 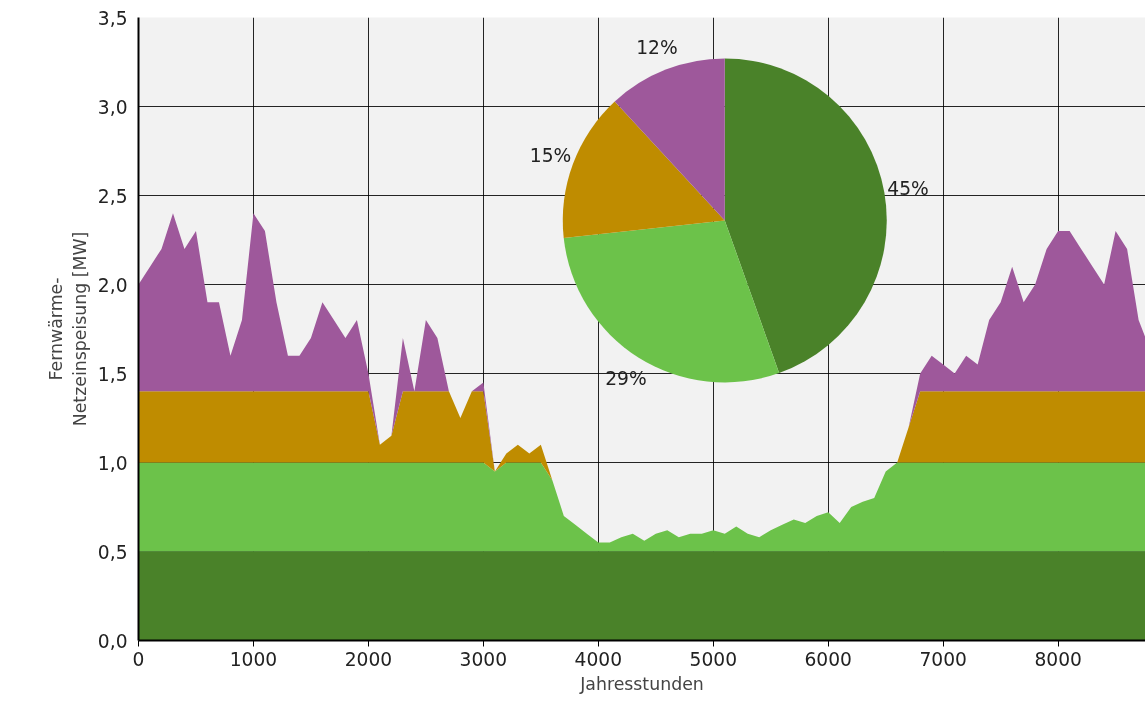 What do you see at coordinates (112, 285) in the screenshot?
I see `y-tick-label: 2,0` at bounding box center [112, 285].